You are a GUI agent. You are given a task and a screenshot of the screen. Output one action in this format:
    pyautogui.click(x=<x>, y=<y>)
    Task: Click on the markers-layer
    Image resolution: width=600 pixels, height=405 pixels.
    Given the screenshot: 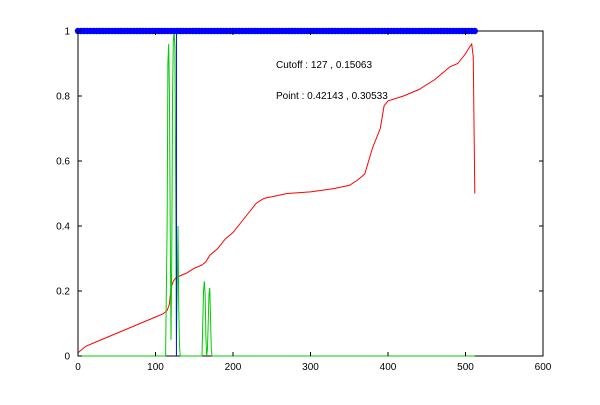 What is the action you would take?
    pyautogui.click(x=276, y=31)
    